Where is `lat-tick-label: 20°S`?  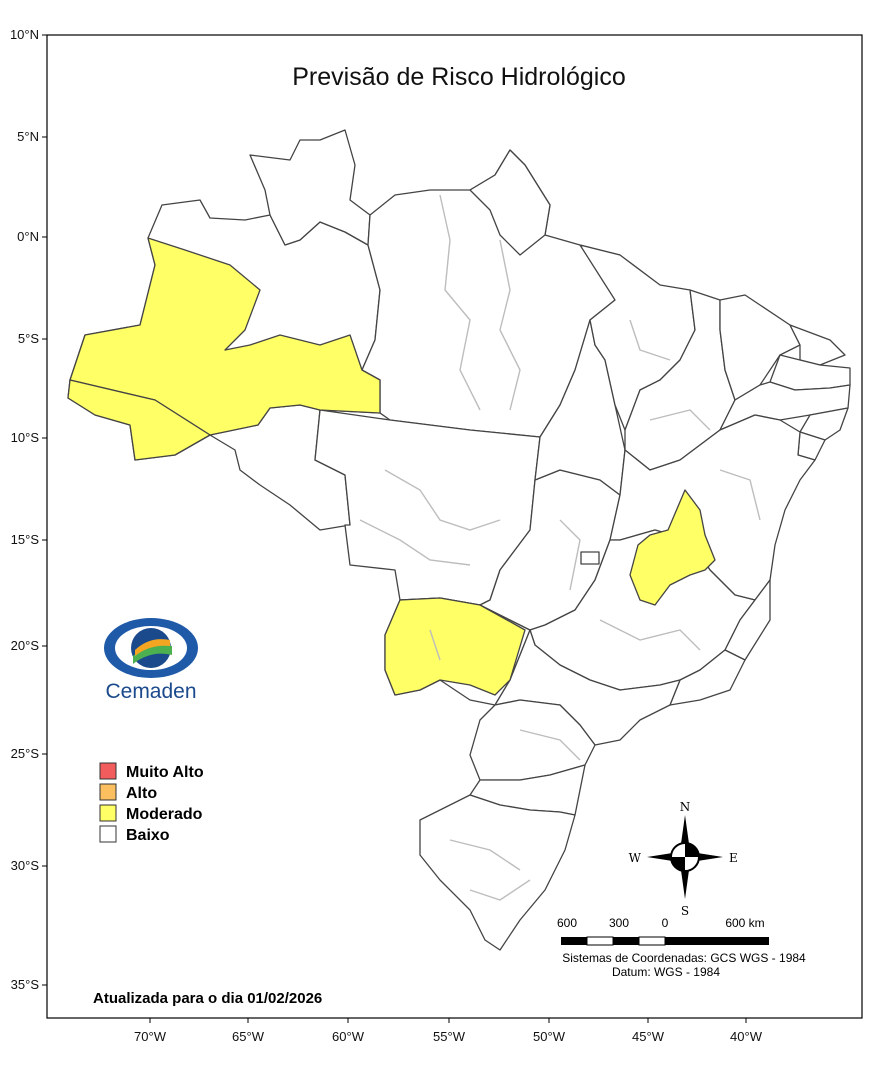 lat-tick-label: 20°S is located at coordinates (25, 645).